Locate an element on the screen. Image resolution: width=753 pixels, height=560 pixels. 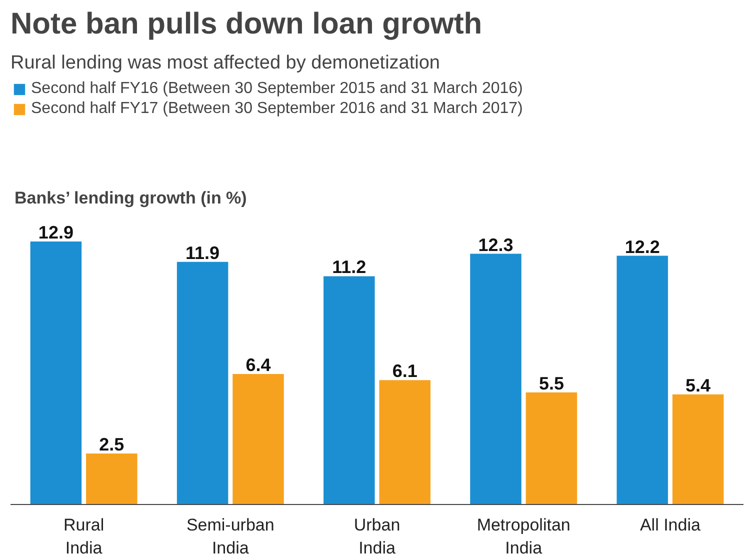
chart-subtitle: Rural lending was most affected by demonetization is located at coordinates (225, 63).